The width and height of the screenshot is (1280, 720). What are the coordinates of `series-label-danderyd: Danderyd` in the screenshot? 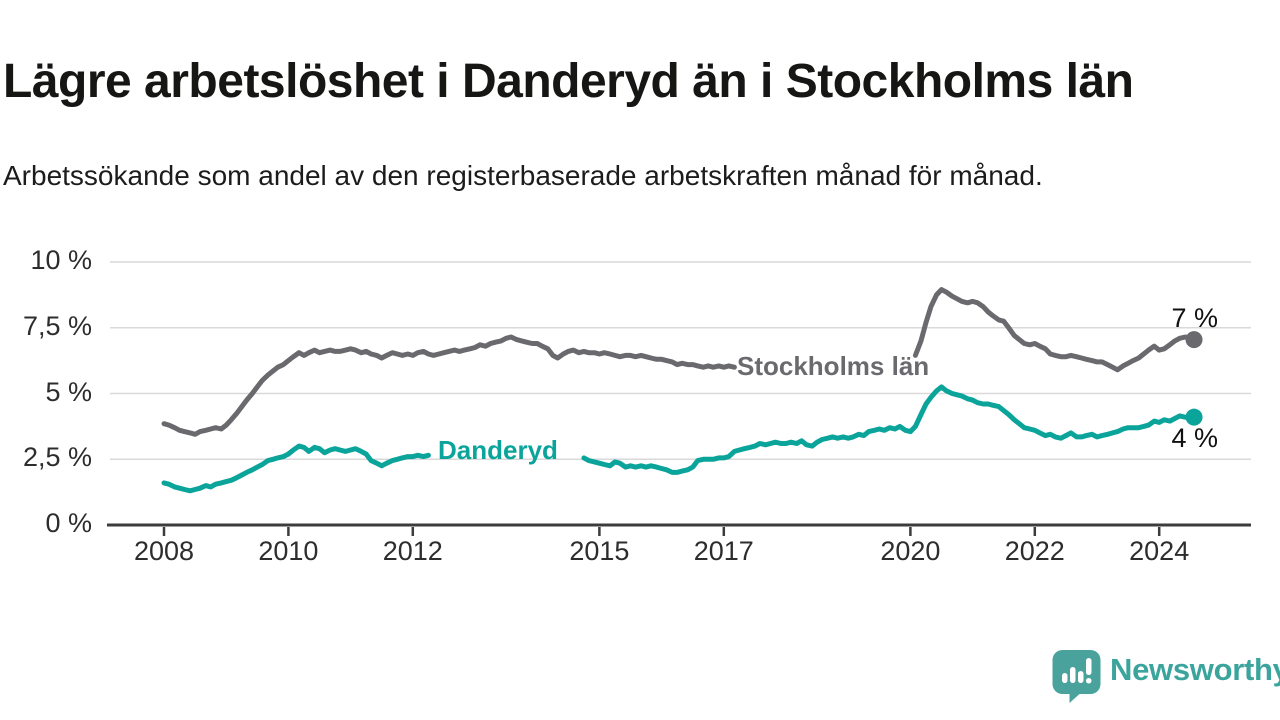 It's located at (498, 450).